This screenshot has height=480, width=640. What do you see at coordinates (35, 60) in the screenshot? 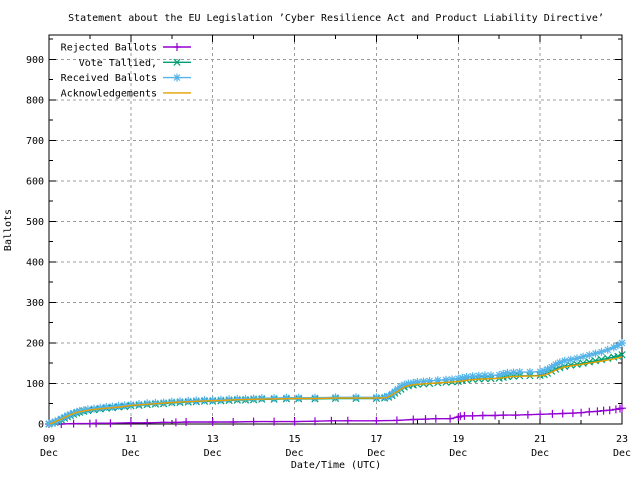
I see `ytick-label-900: 900` at bounding box center [35, 60].